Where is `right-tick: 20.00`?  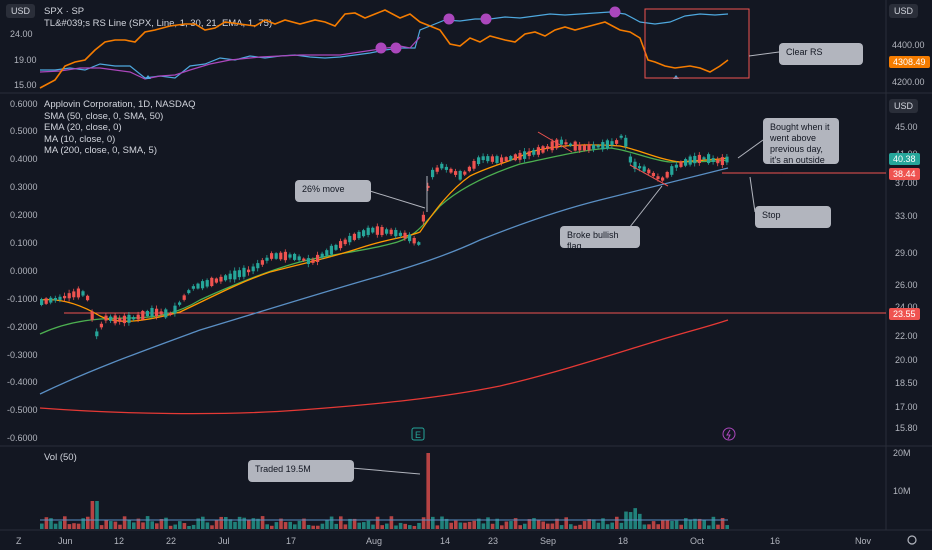
right-tick: 20.00 is located at coordinates (906, 360).